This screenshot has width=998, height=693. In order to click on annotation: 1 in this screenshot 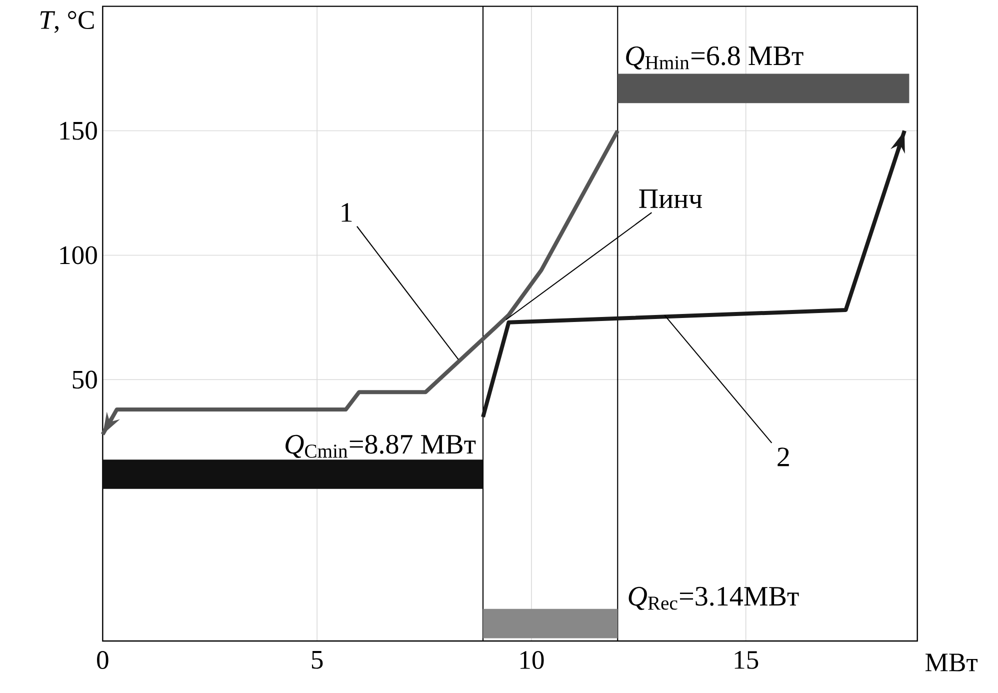, I will do `click(347, 212)`.